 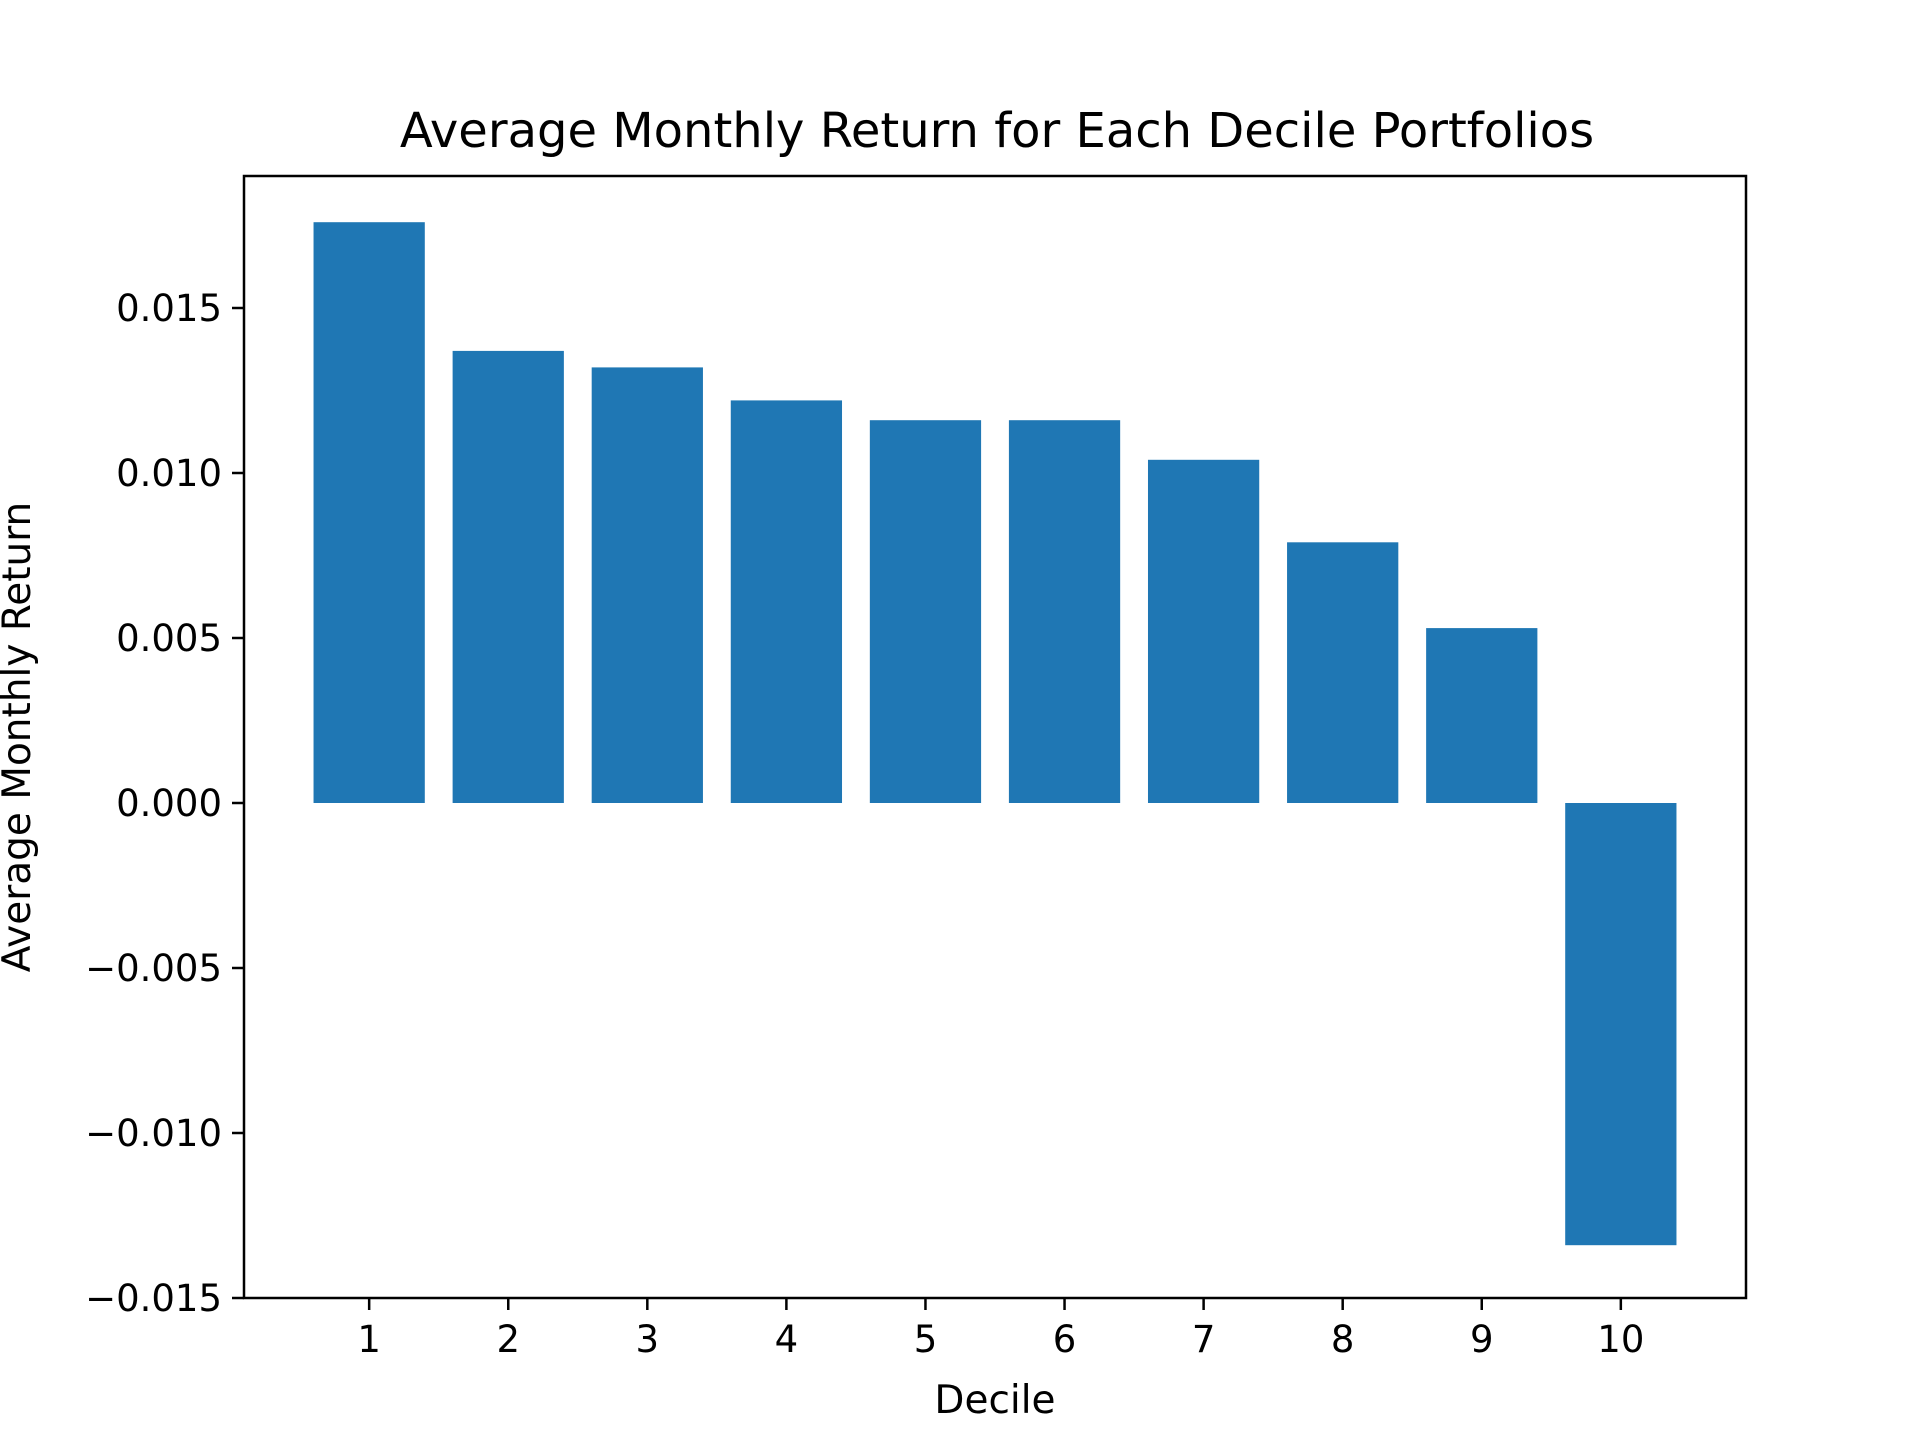 What do you see at coordinates (169, 308) in the screenshot?
I see `y-tick-label: 0.015` at bounding box center [169, 308].